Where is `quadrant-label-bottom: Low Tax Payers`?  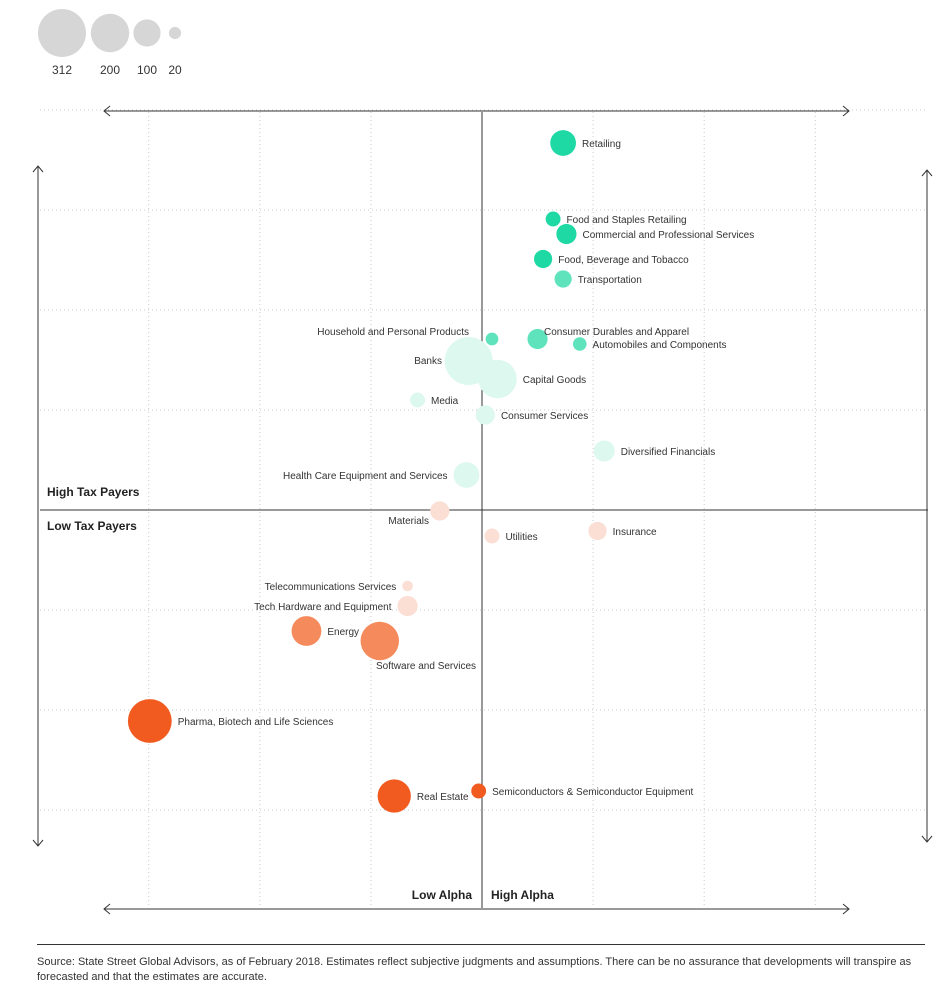 quadrant-label-bottom: Low Tax Payers is located at coordinates (92, 526).